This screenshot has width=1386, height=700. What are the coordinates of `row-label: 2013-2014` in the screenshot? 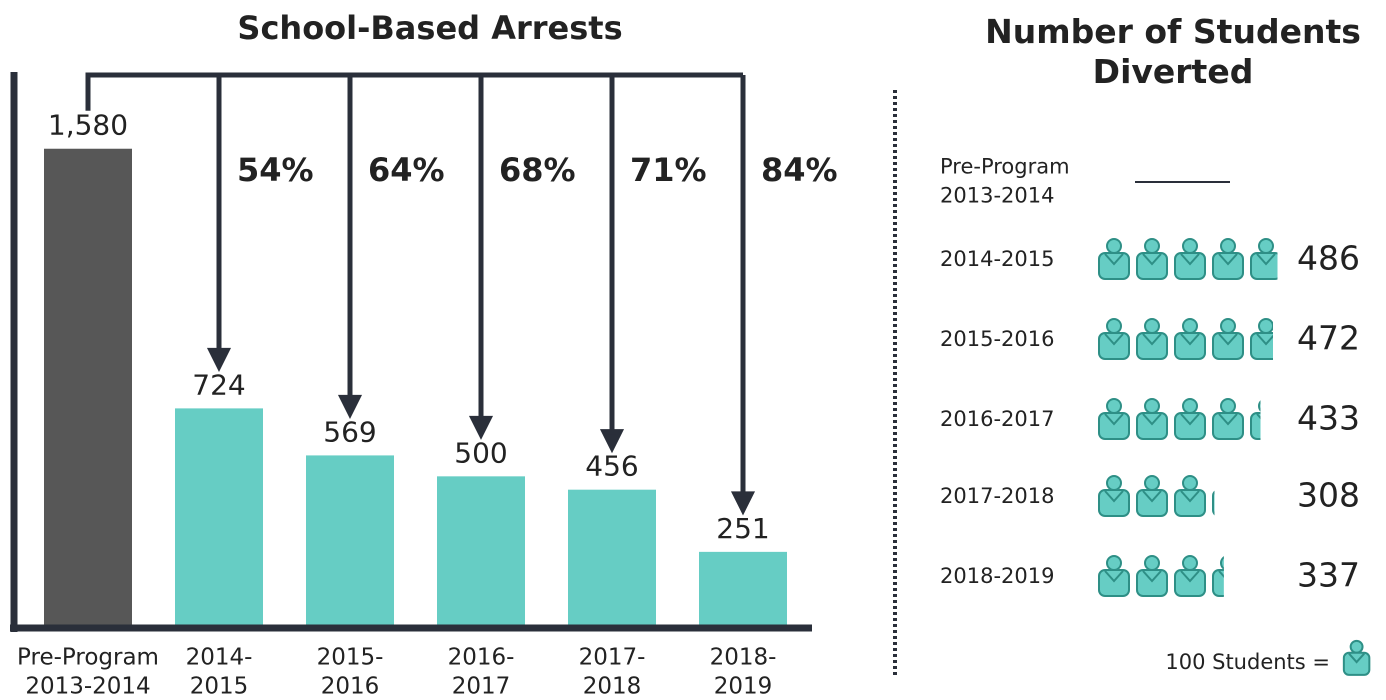 It's located at (997, 196).